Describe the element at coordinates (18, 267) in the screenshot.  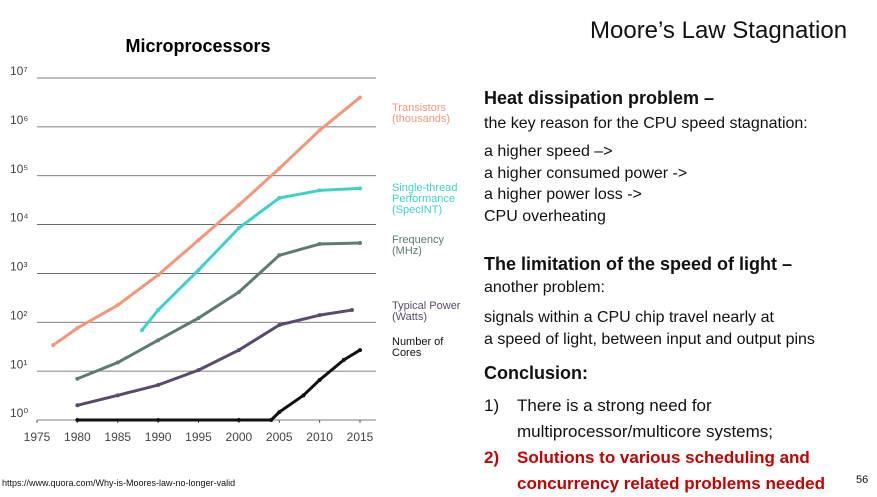
I see `y-tick-label: 10³` at that location.